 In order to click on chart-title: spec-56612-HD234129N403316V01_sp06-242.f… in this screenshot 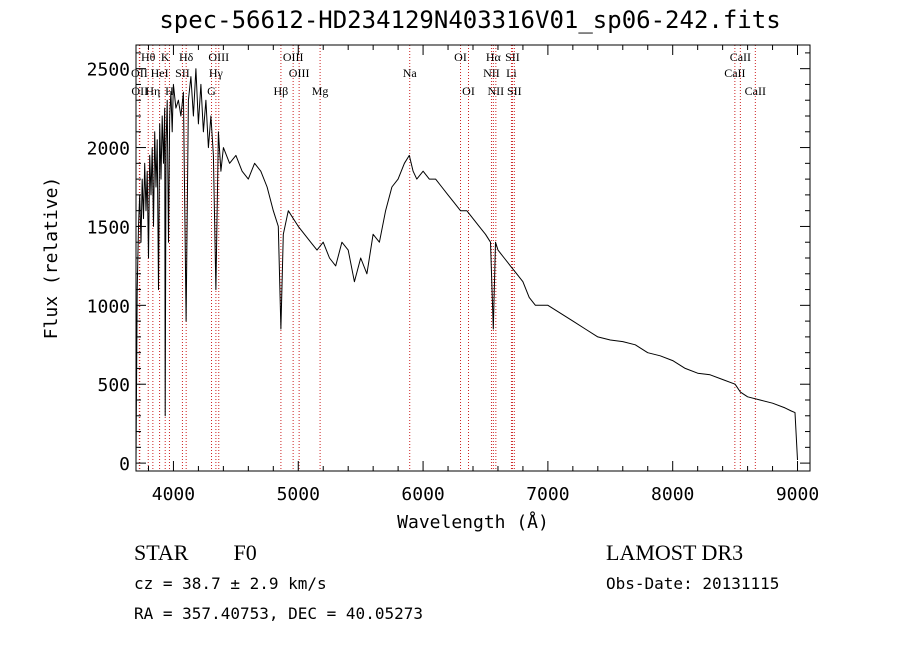, I will do `click(470, 20)`.